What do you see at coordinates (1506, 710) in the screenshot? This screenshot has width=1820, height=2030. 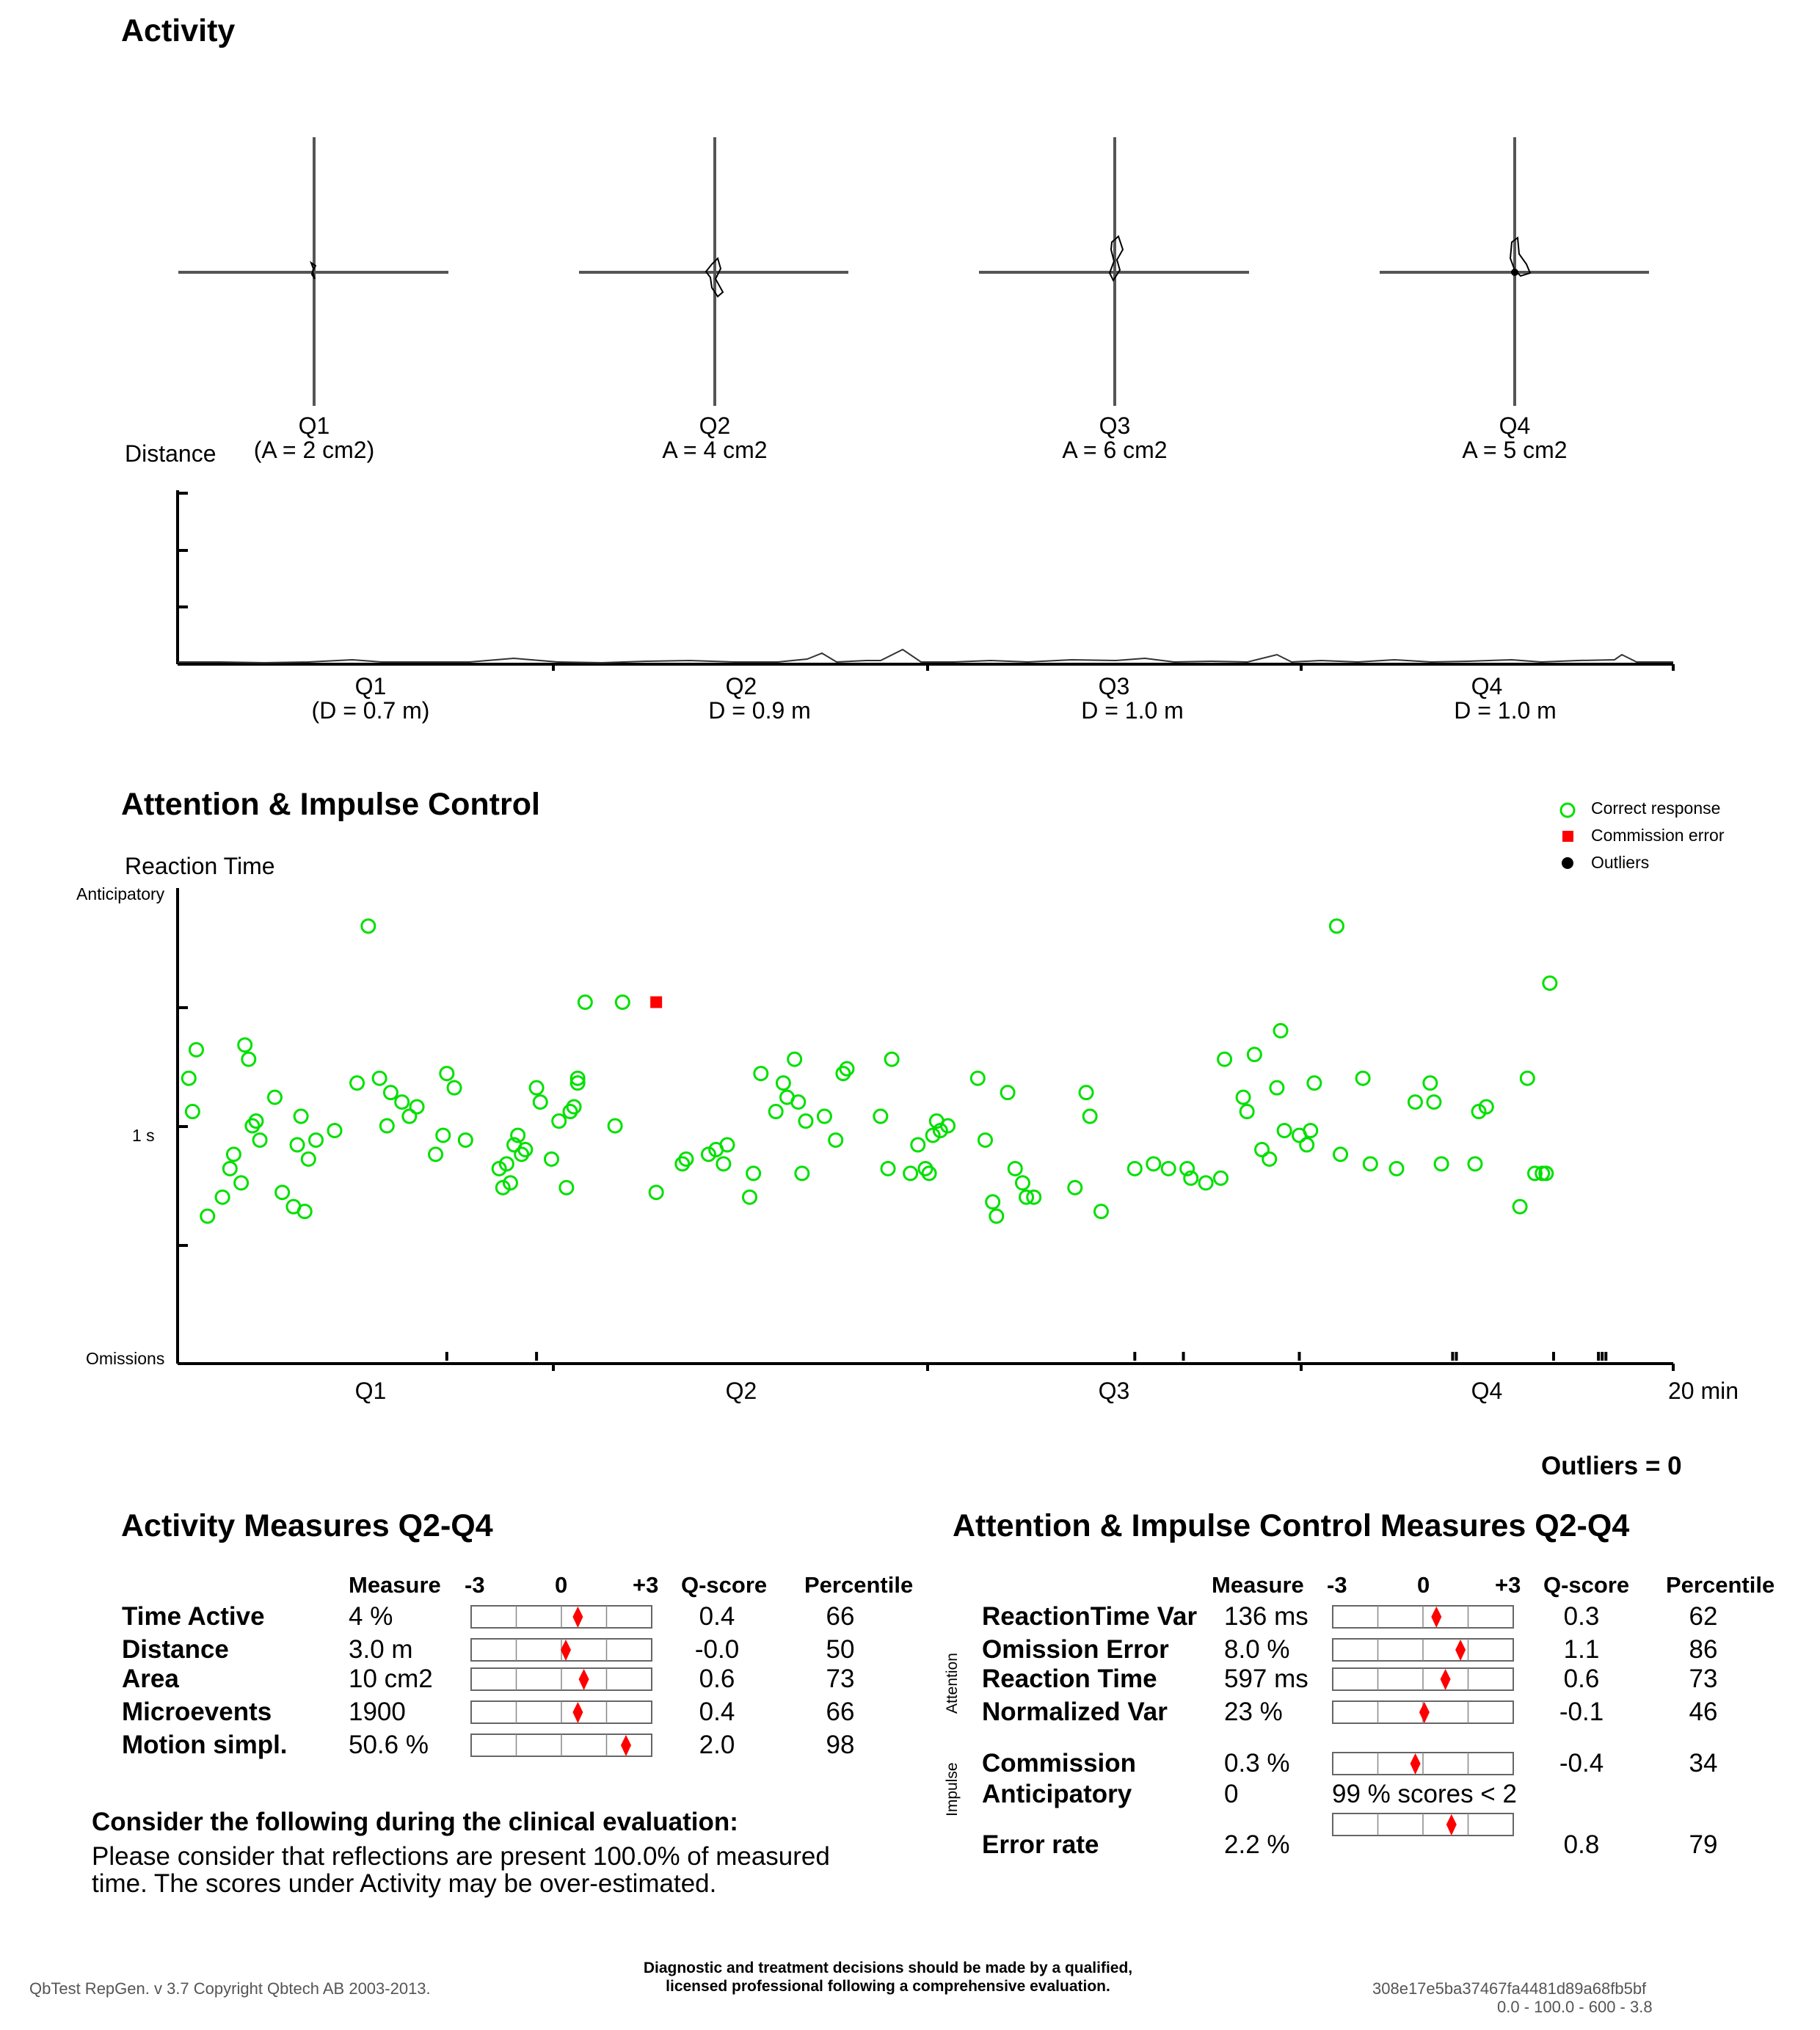 I see `dist-q4-value: D = 1.0 m` at bounding box center [1506, 710].